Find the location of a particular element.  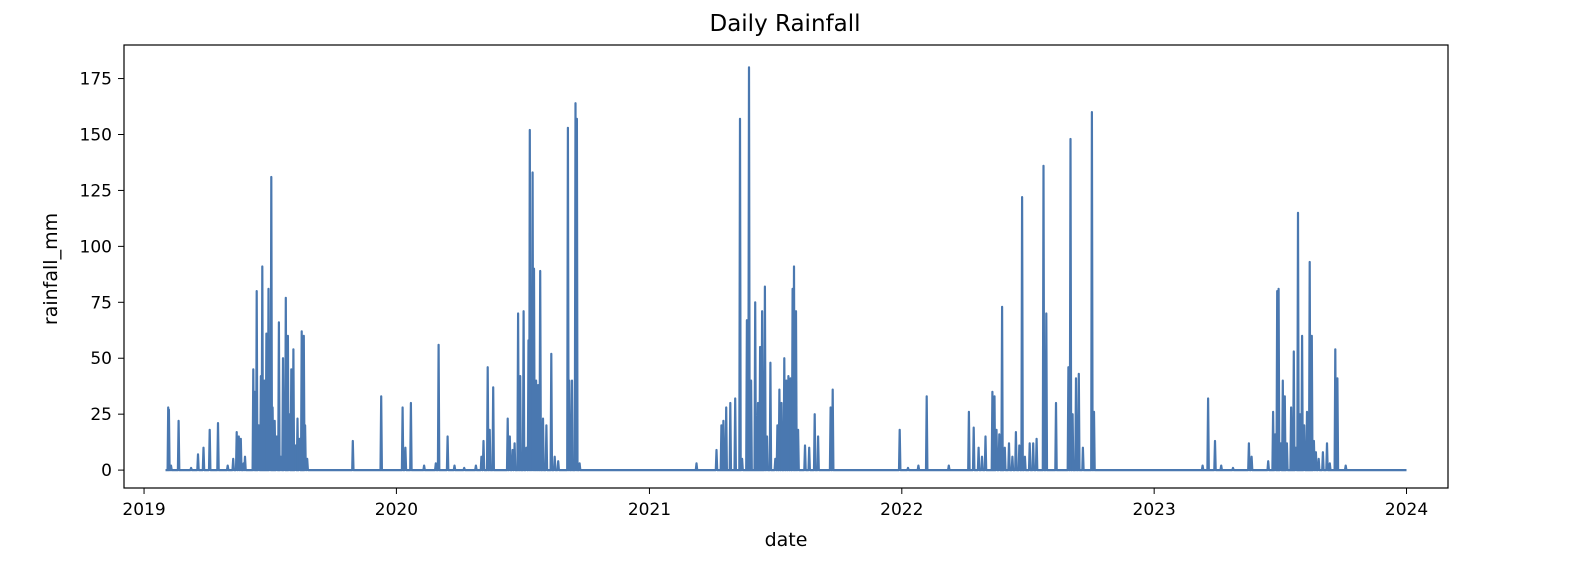

x-axis: 2019 2020 2021 2022 2023 2024 is located at coordinates (775, 504).